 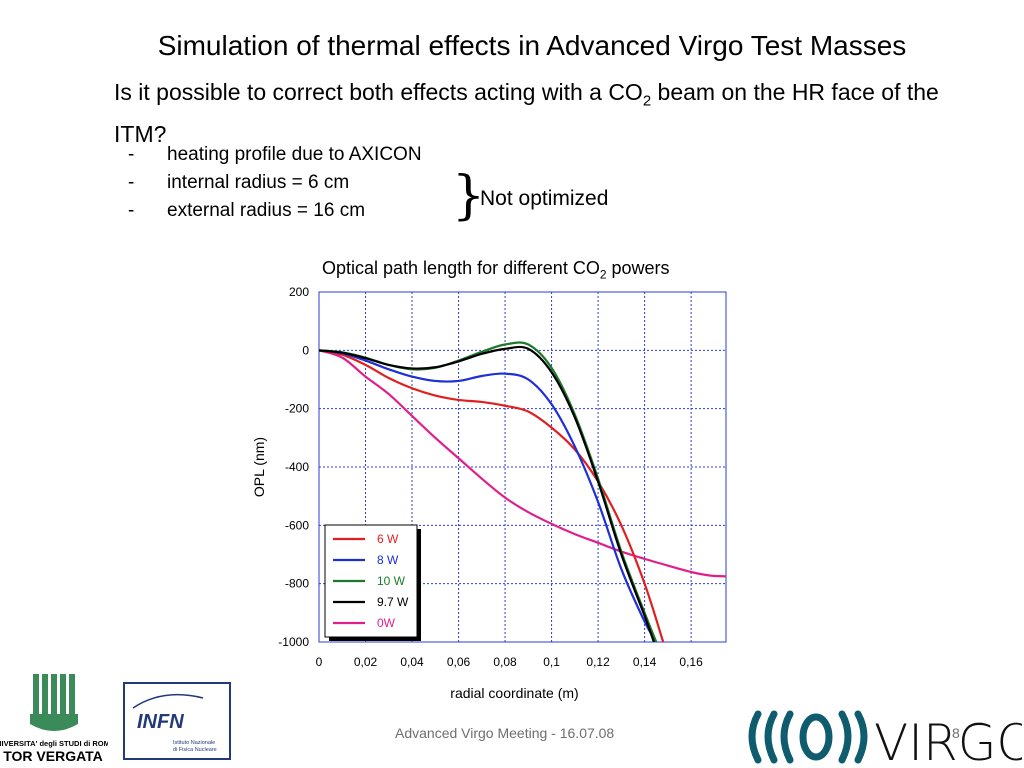 I want to click on x-tick-label: 0,12, so click(x=598, y=662).